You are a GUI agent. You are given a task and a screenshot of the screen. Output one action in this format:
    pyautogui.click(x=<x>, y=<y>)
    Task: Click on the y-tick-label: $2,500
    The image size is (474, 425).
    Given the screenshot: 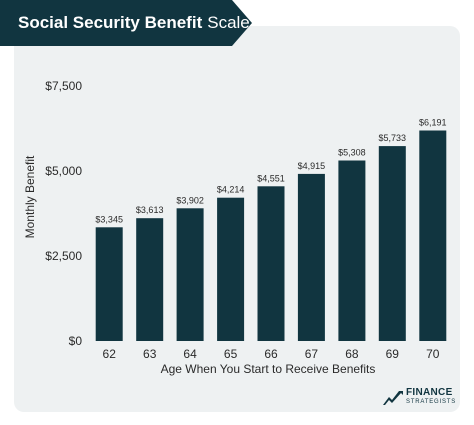 What is the action you would take?
    pyautogui.click(x=63, y=256)
    